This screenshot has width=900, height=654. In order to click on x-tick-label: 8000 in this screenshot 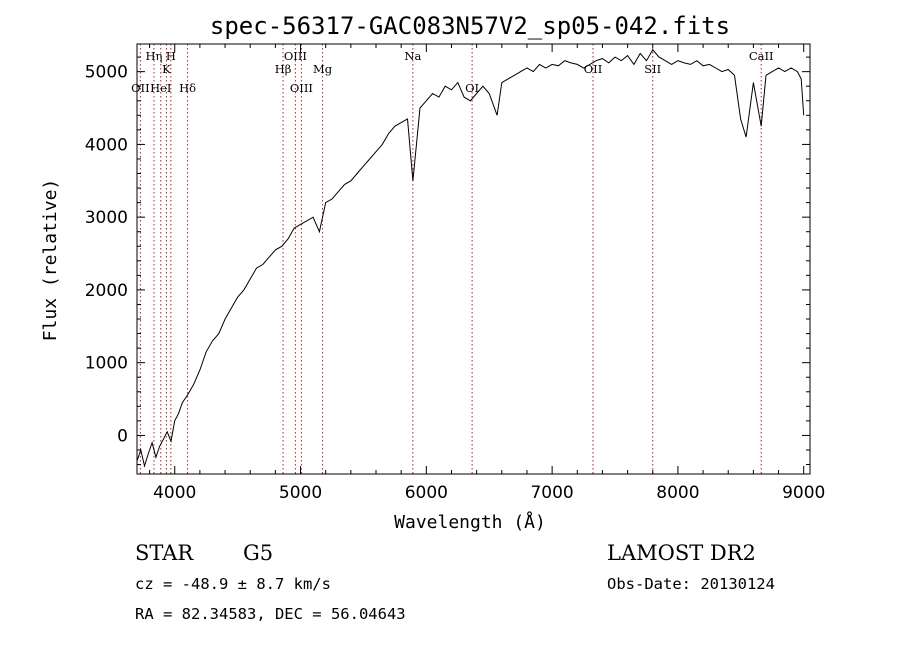, I will do `click(677, 493)`.